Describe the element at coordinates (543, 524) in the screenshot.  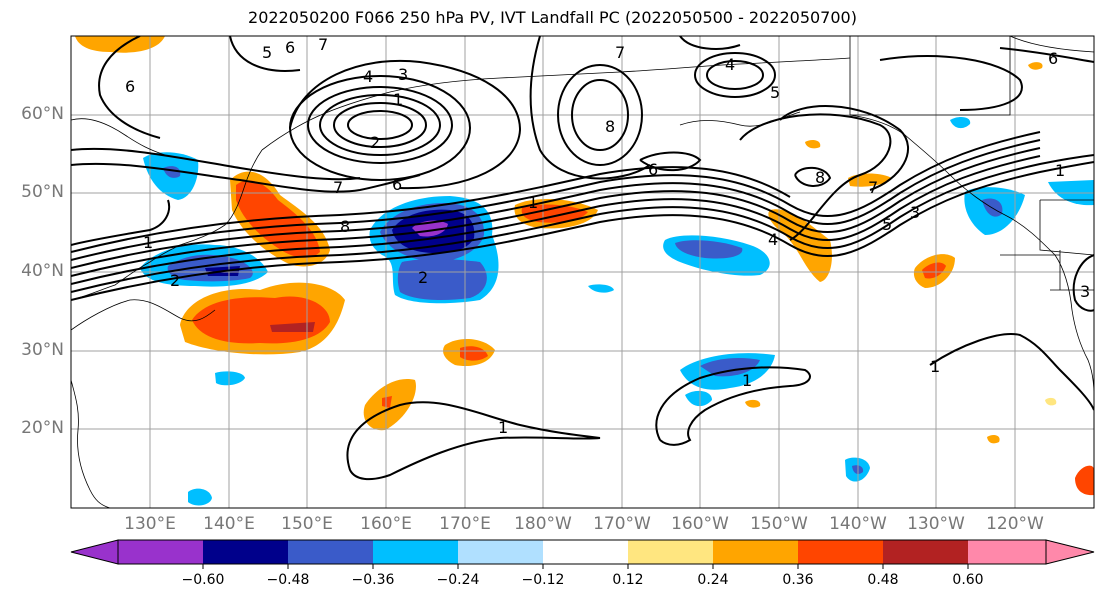
I see `lon-label-180w: 180°W` at that location.